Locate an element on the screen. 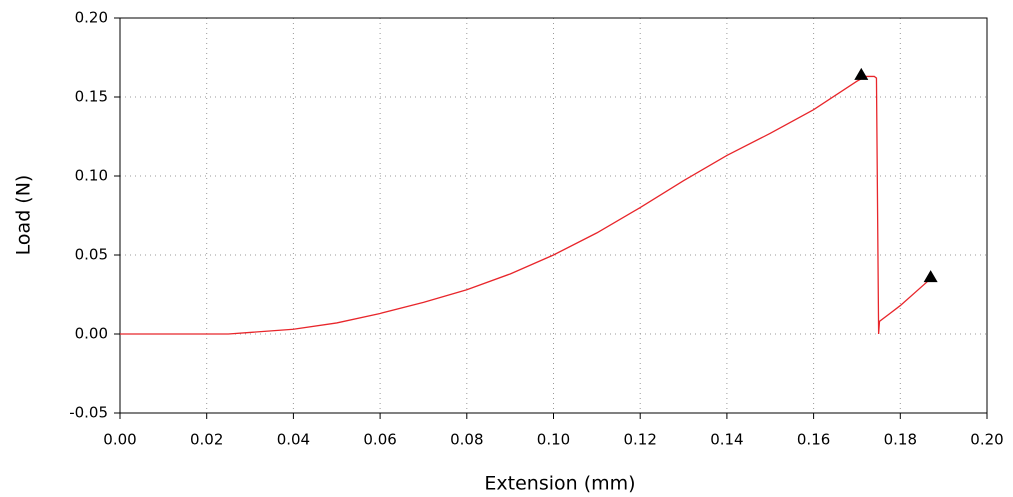  y-tick-label: 0.20 is located at coordinates (91, 18).